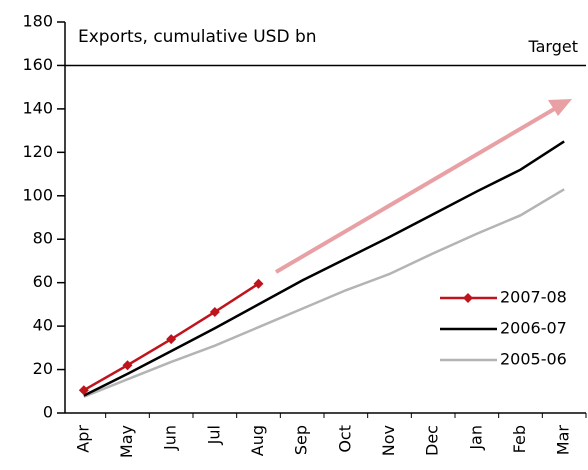 Image resolution: width=588 pixels, height=470 pixels. Describe the element at coordinates (43, 368) in the screenshot. I see `y-tick-label: 20` at that location.